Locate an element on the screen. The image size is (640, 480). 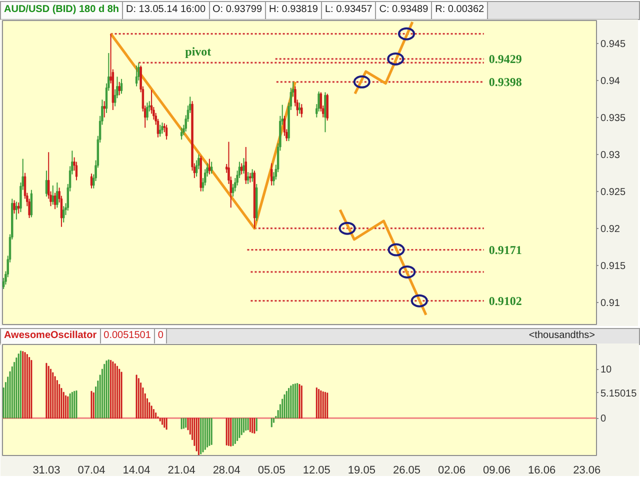
annotation: 0.9429 is located at coordinates (505, 59).